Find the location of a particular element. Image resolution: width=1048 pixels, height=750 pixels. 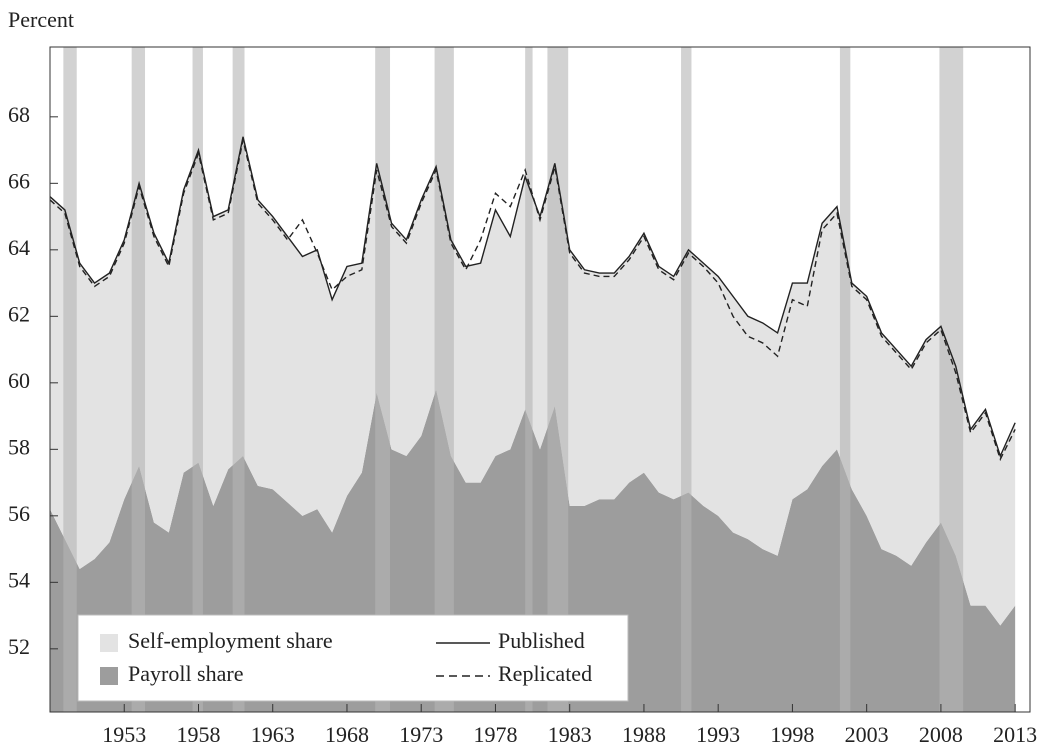

x-tick-label: 2003 is located at coordinates (867, 734).